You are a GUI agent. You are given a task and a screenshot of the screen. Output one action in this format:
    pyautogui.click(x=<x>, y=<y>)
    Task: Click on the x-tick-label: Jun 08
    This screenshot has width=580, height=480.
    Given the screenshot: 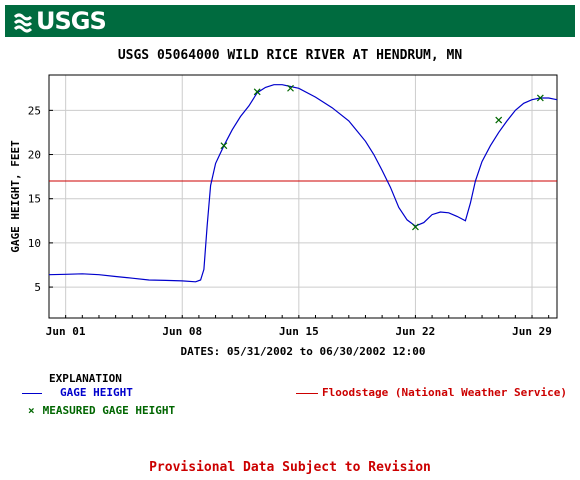 What is the action you would take?
    pyautogui.click(x=182, y=331)
    